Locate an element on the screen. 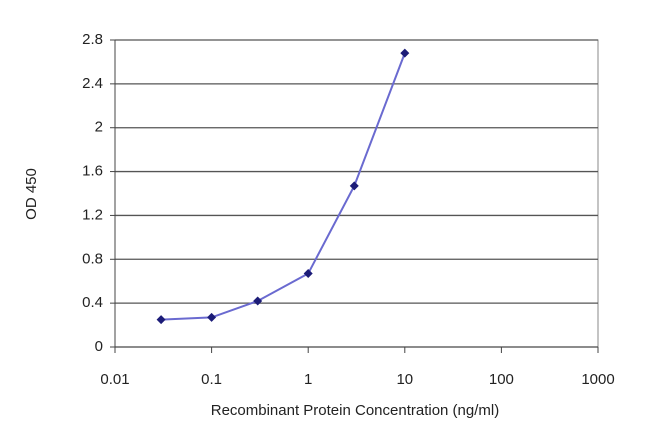  y-tick-label: 0.8 is located at coordinates (92, 258).